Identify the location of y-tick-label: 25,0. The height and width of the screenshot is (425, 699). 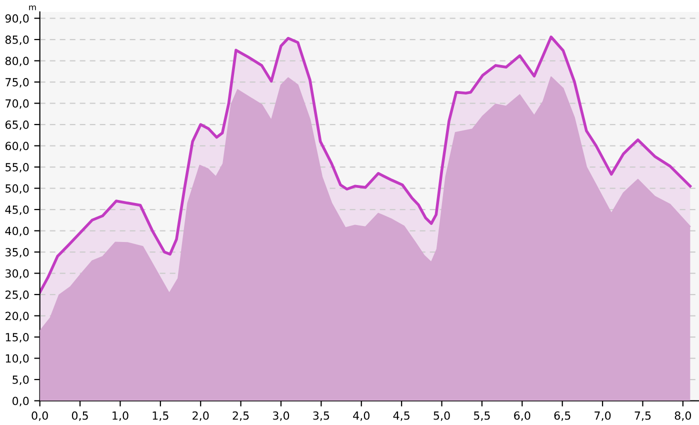
(17, 295).